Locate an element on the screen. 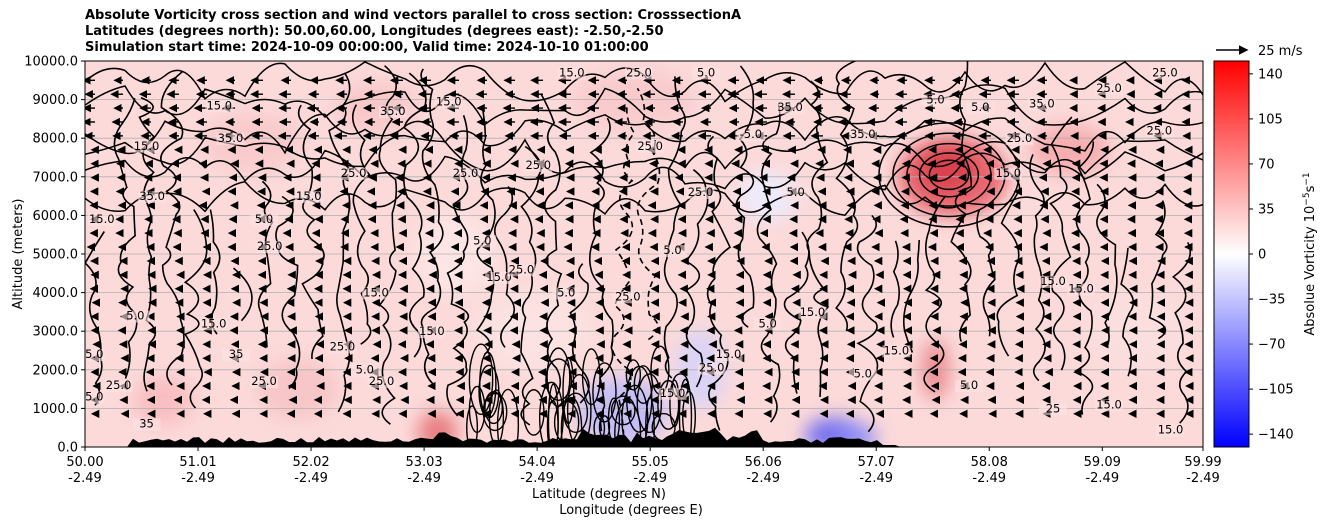 The width and height of the screenshot is (1332, 526). x-axis-label-line2: Longitude (degrees E) is located at coordinates (631, 510).